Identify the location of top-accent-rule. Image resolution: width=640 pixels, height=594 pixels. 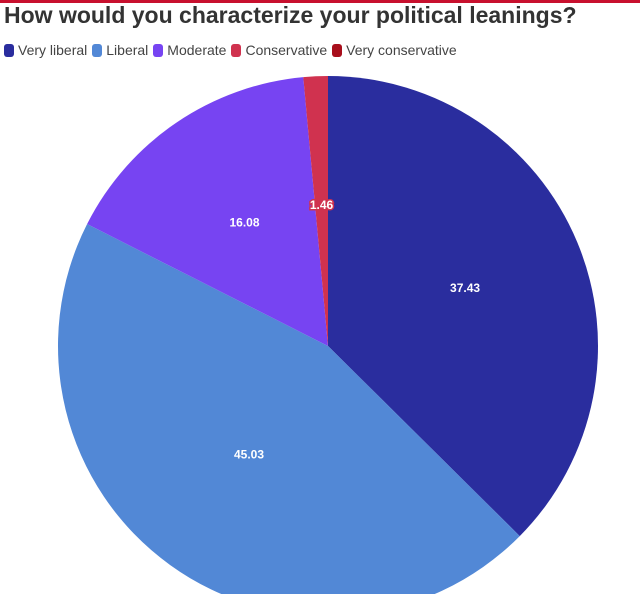
(320, 1).